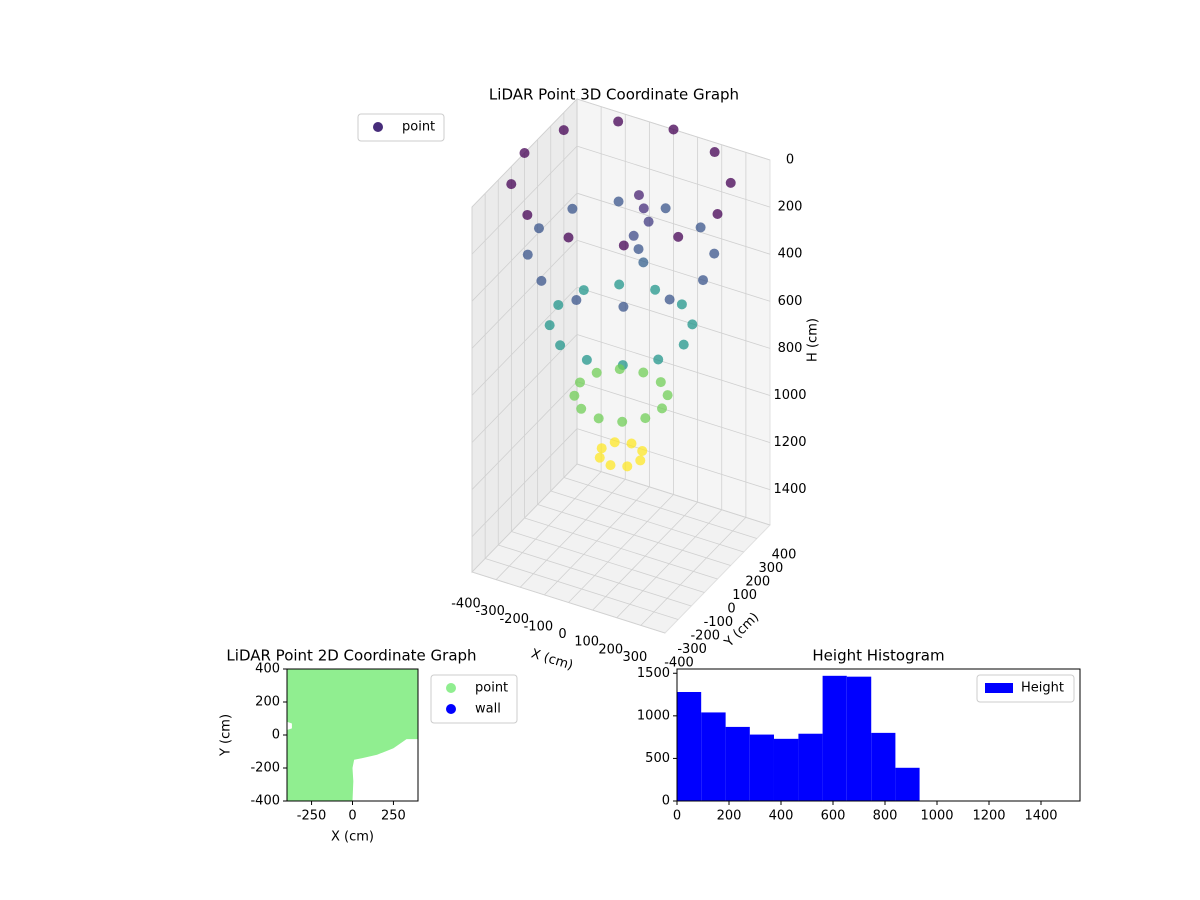 This screenshot has width=1200, height=900. I want to click on legend-frame, so click(1025, 688).